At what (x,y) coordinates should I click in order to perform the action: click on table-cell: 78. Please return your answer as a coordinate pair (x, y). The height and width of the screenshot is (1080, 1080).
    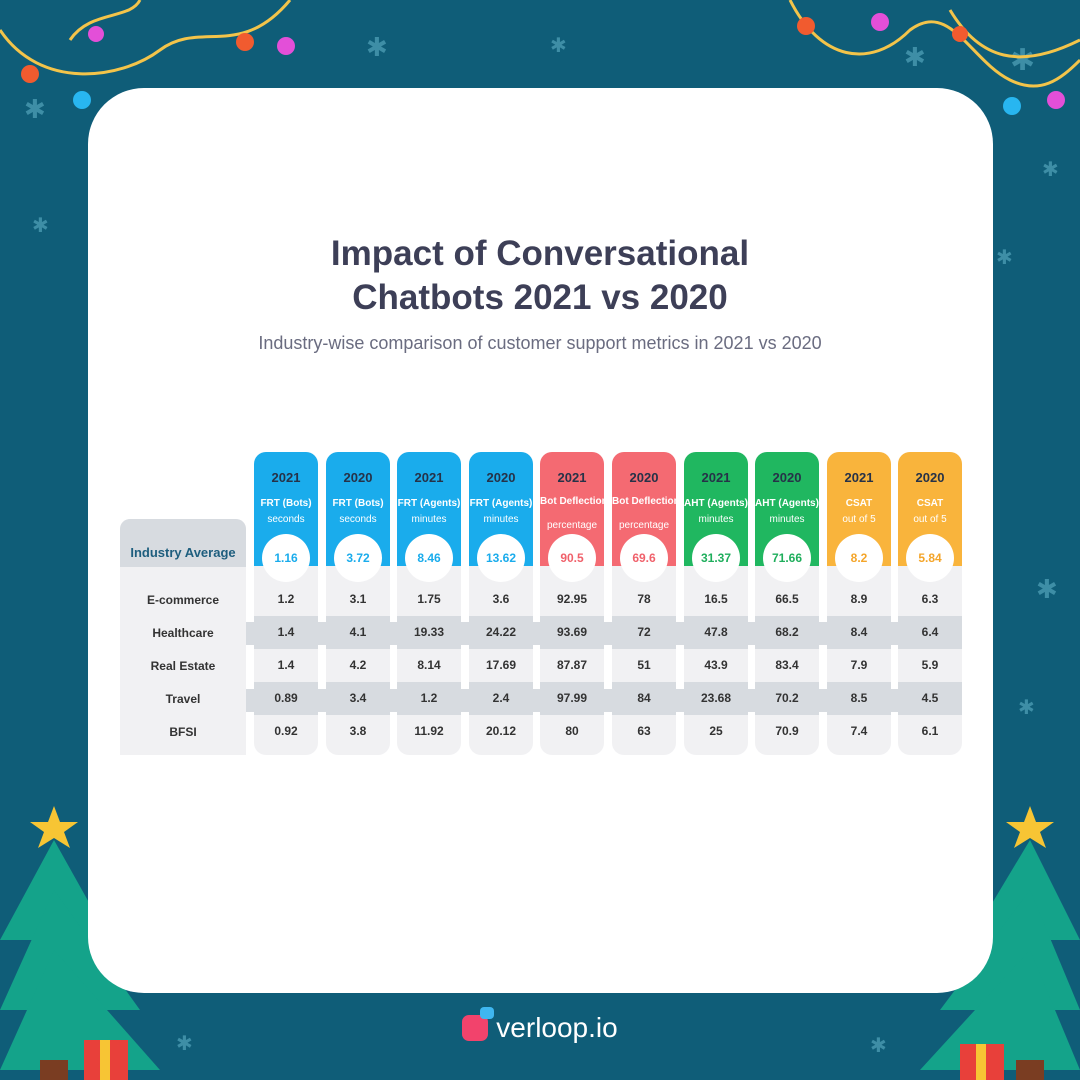
    Looking at the image, I should click on (644, 599).